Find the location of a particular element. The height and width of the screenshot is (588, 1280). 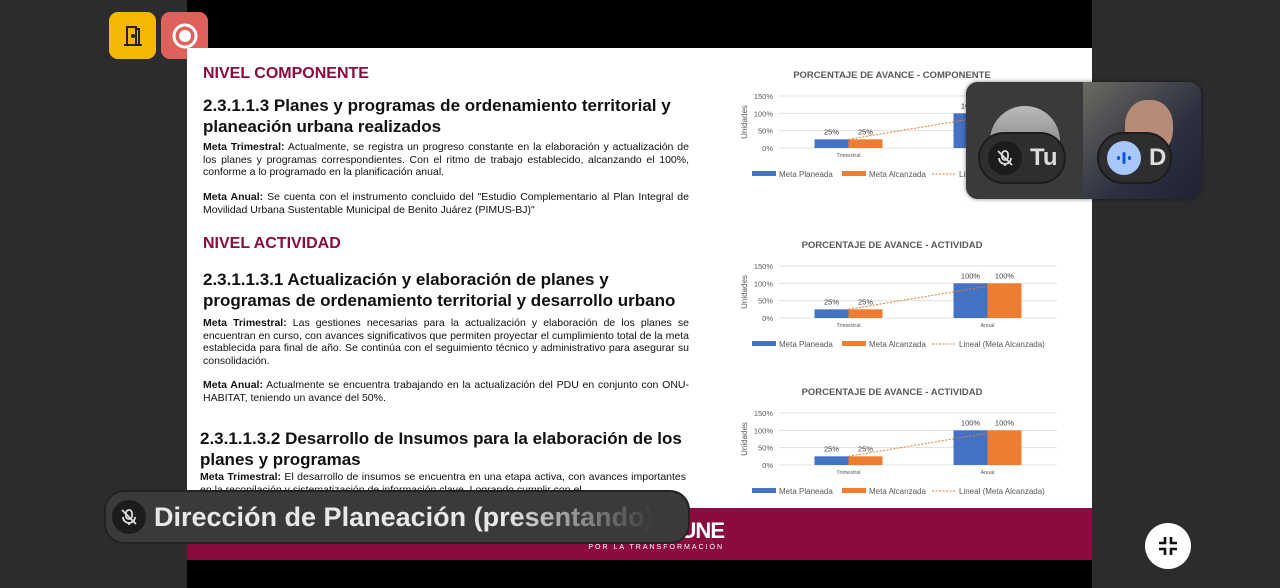

participant-pill: D is located at coordinates (1134, 158).